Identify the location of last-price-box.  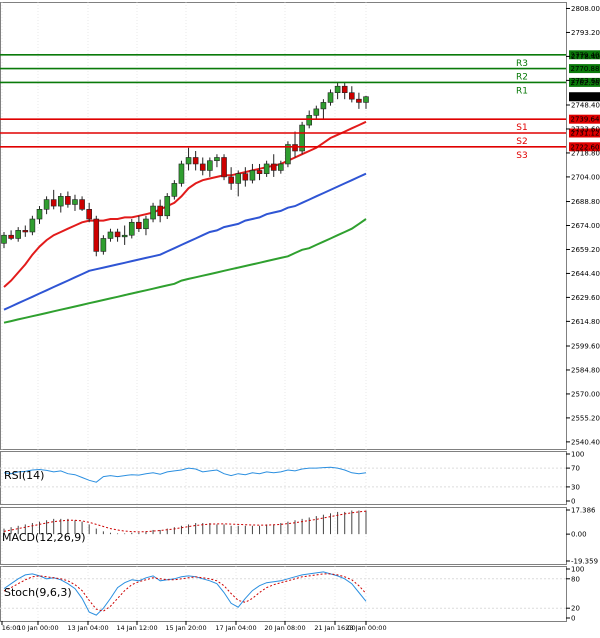
(584, 97).